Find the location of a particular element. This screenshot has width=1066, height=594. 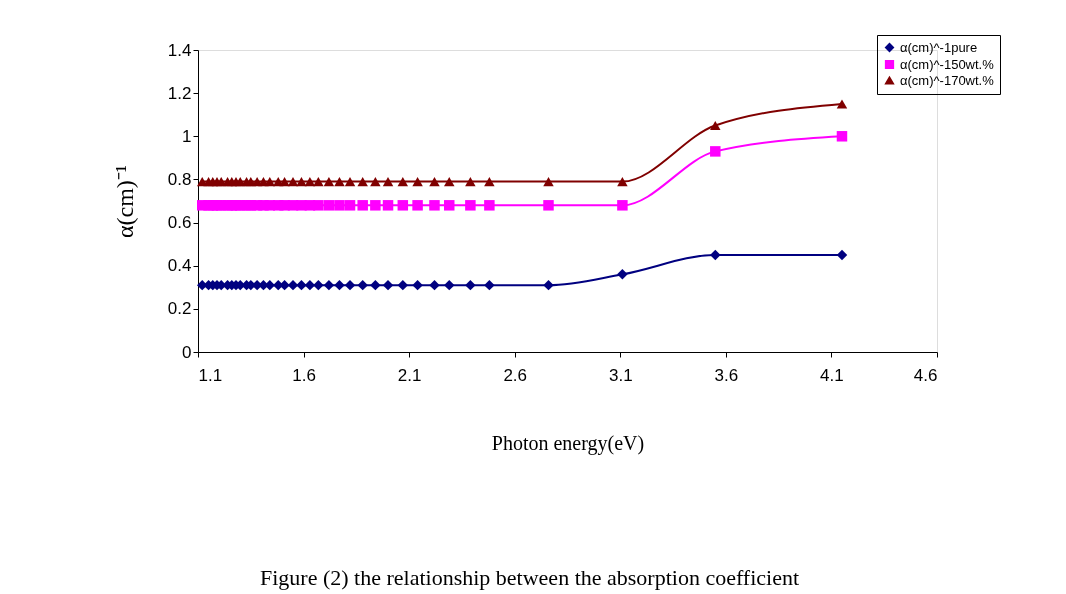

x-tick-label: 3.6 is located at coordinates (726, 375).